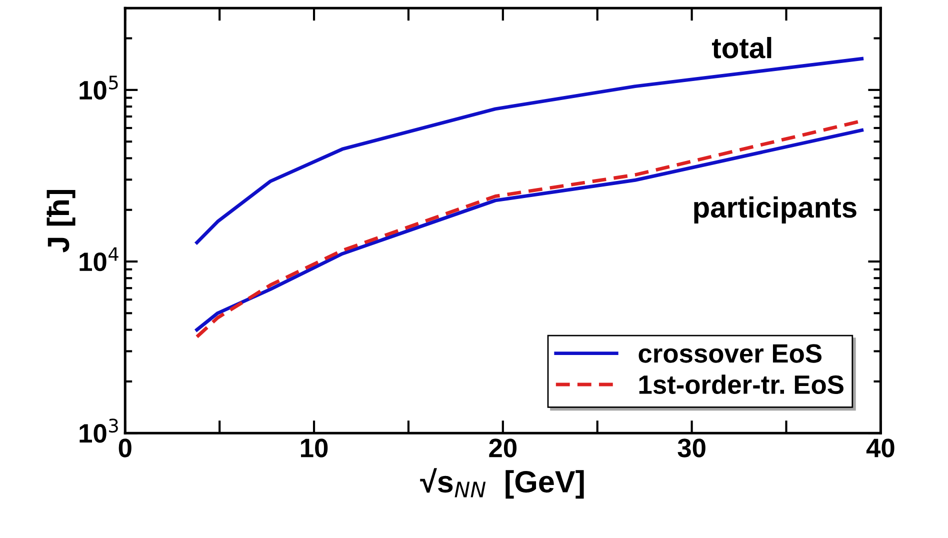 The height and width of the screenshot is (538, 948). Describe the element at coordinates (730, 353) in the screenshot. I see `legend-label: crossover EoS` at that location.